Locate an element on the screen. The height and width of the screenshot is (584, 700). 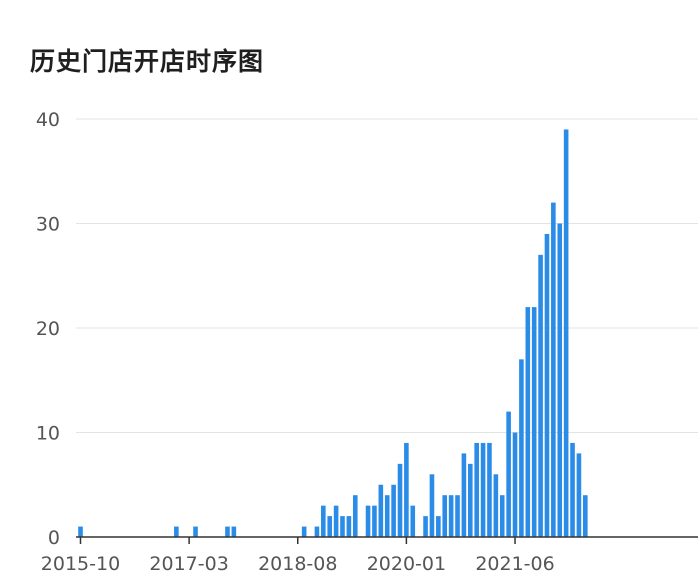
x-tick-label: 2021-06 is located at coordinates (514, 564).